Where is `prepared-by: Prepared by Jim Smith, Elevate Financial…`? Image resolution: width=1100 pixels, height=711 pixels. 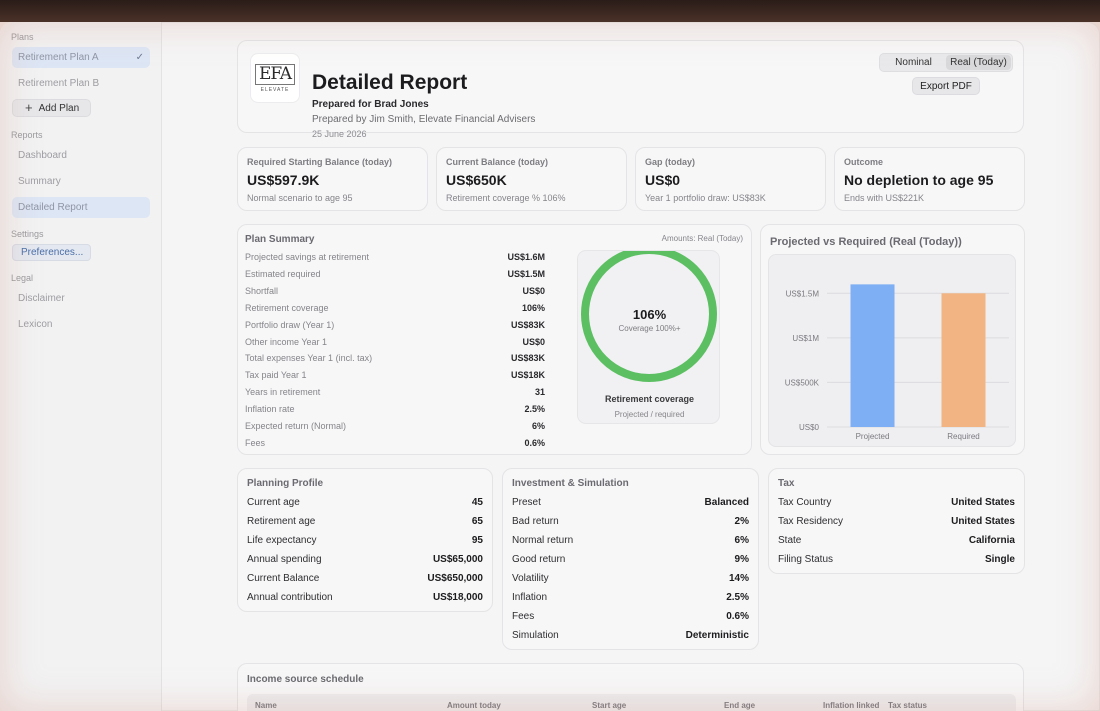
prepared-by: Prepared by Jim Smith, Elevate Financial… is located at coordinates (424, 119).